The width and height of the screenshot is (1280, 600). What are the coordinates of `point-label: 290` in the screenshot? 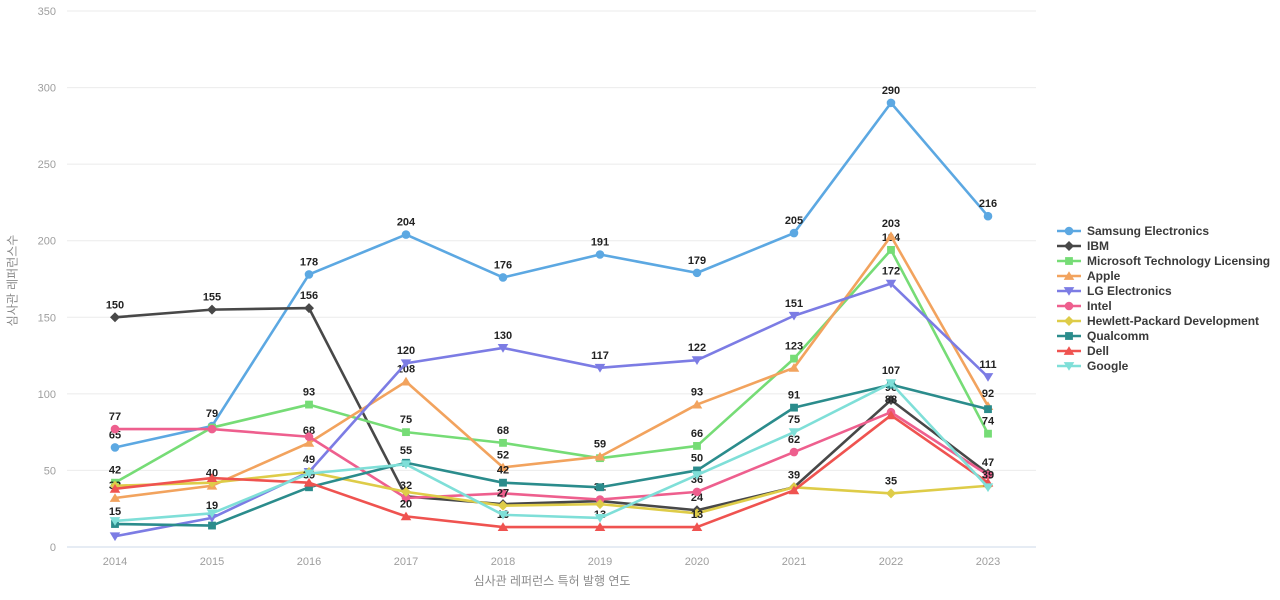 It's located at (891, 91).